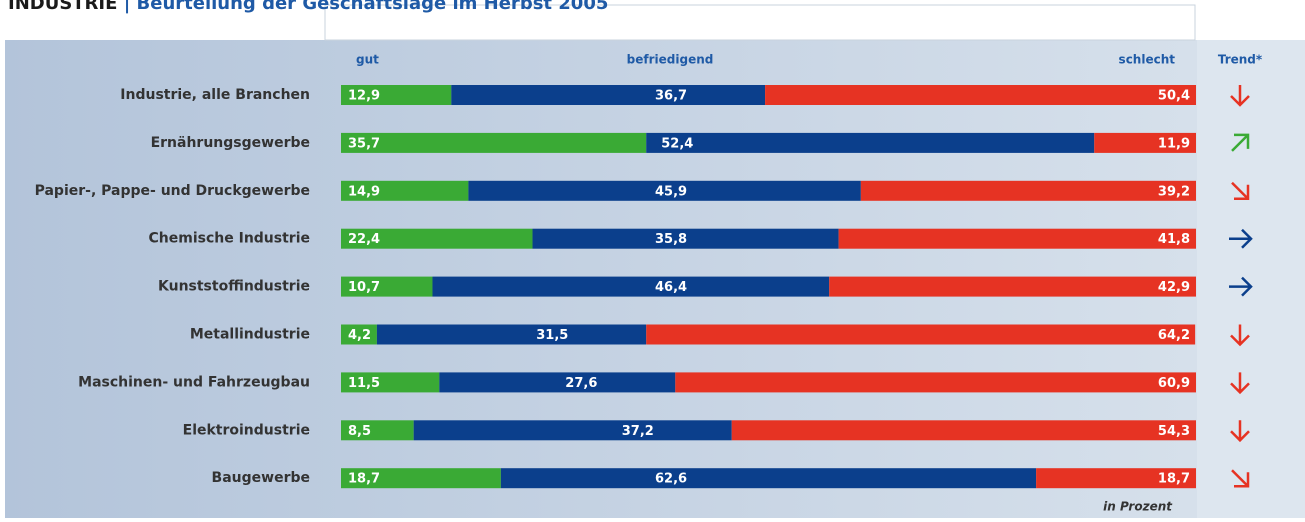 Image resolution: width=1305 pixels, height=522 pixels. I want to click on value-label: 42,9, so click(1174, 287).